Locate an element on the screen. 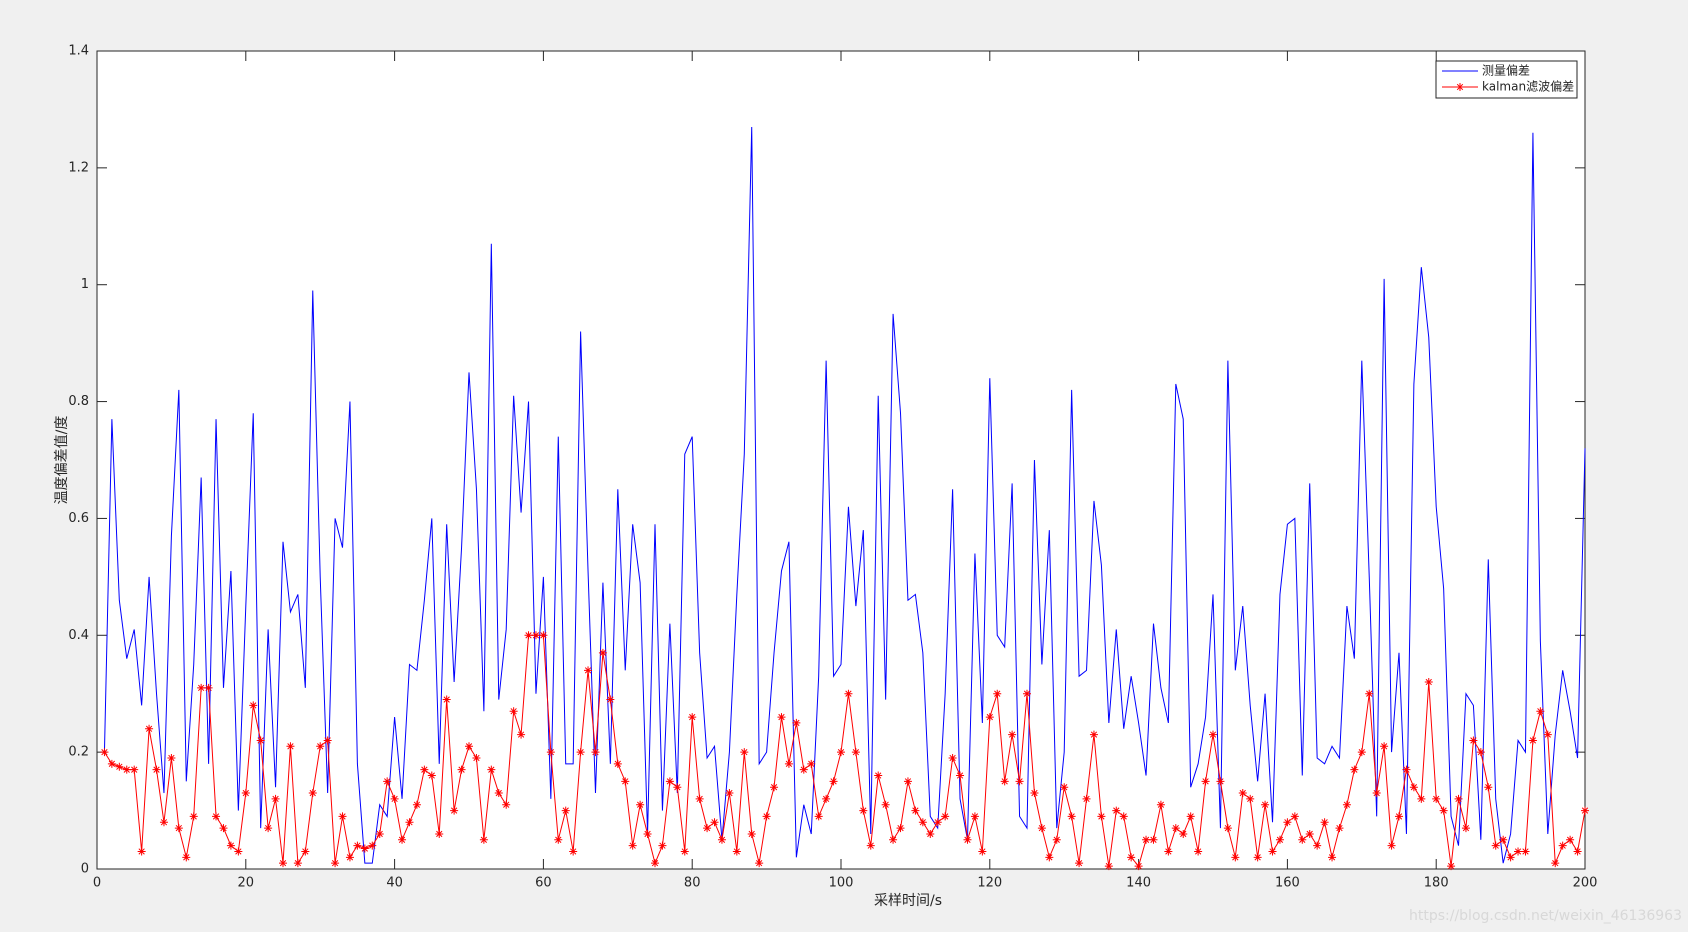 The image size is (1688, 932). y-tick-label: 0.2 is located at coordinates (78, 752).